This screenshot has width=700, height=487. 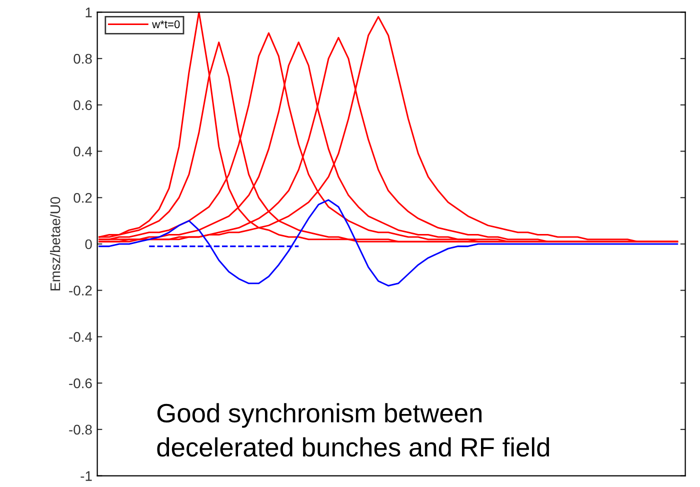 I want to click on y-tick-label: 0.8, so click(x=83, y=59).